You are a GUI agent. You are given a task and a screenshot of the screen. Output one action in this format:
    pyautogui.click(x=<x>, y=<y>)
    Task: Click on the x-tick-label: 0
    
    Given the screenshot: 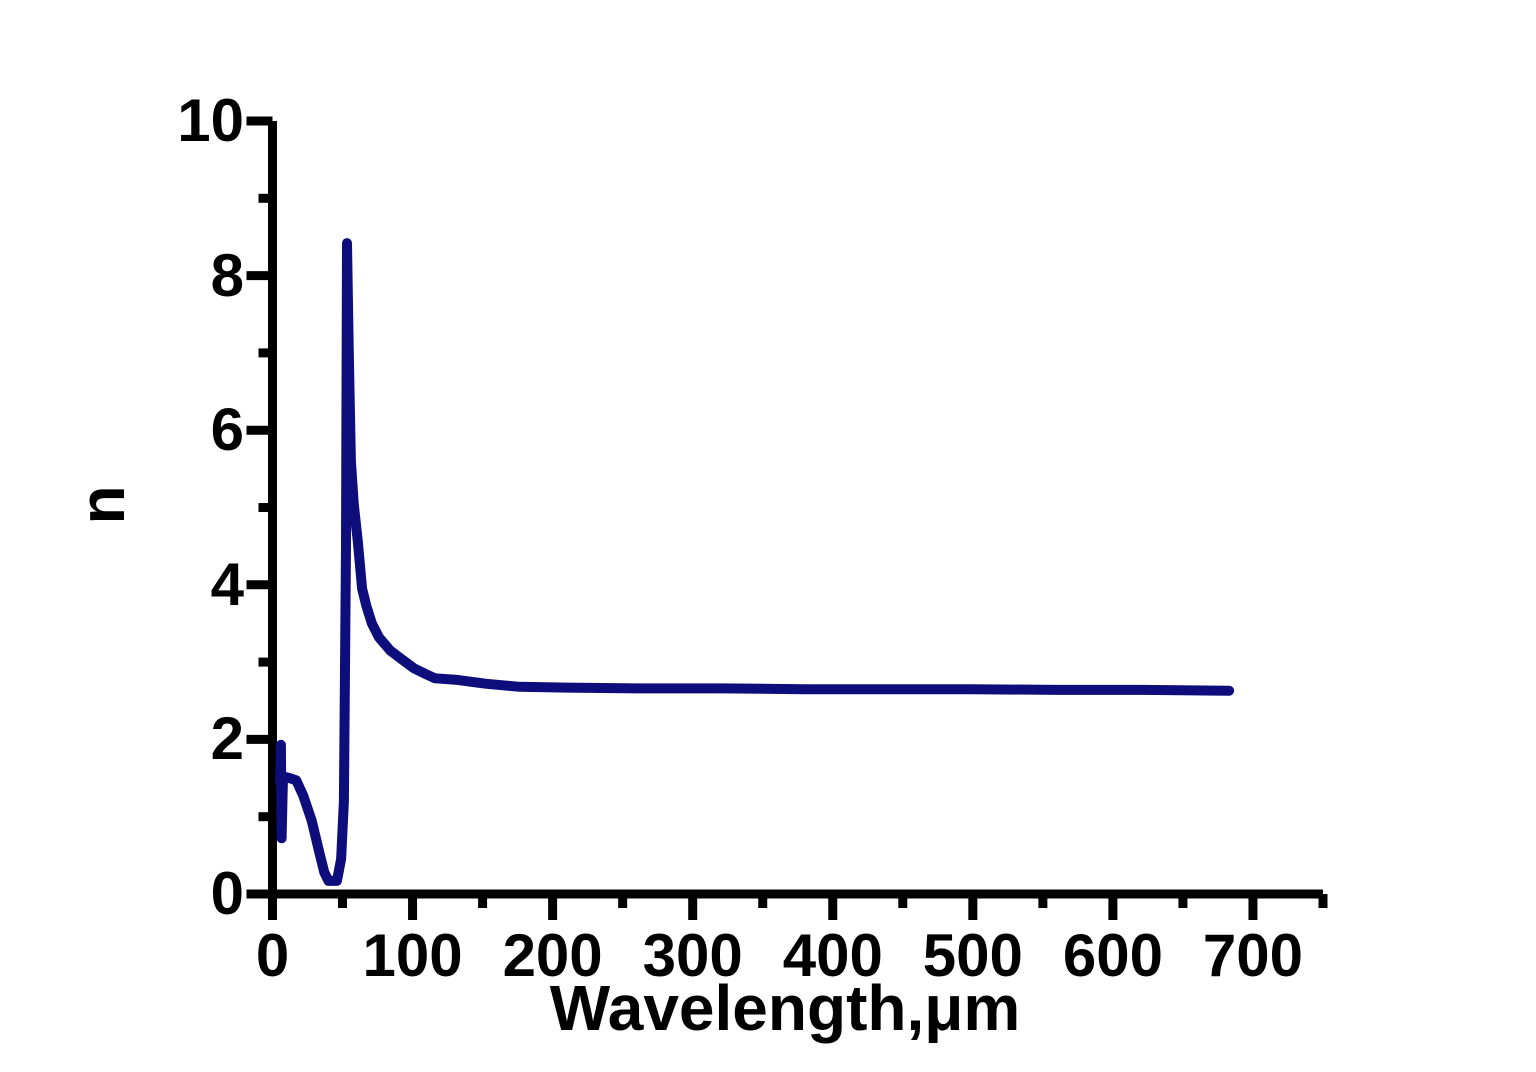 What is the action you would take?
    pyautogui.click(x=272, y=955)
    